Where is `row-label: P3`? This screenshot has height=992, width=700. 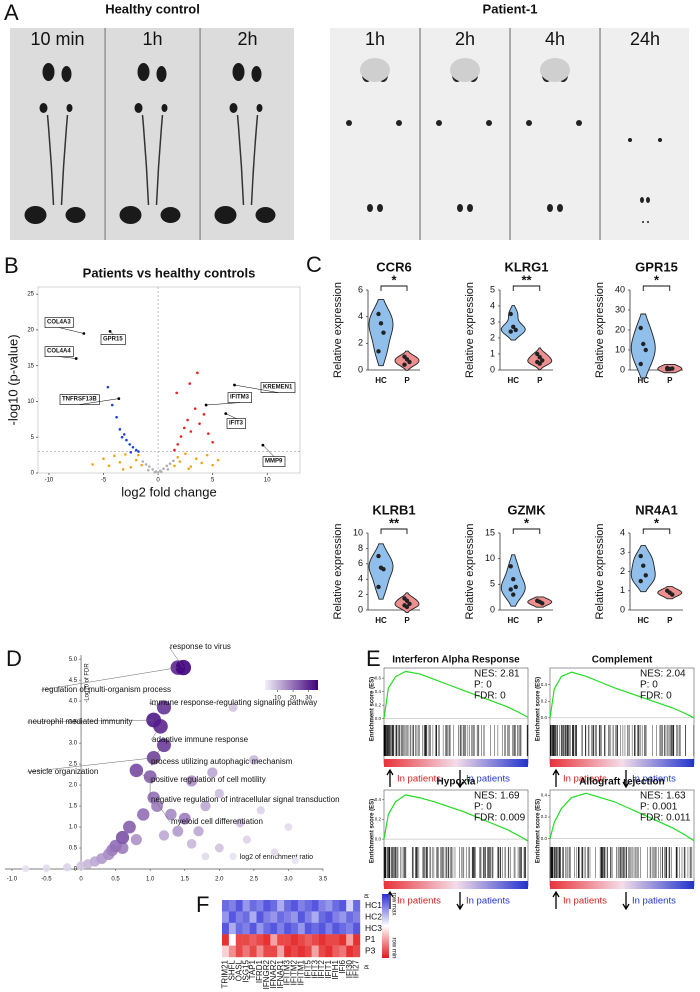 row-label: P3 is located at coordinates (370, 951).